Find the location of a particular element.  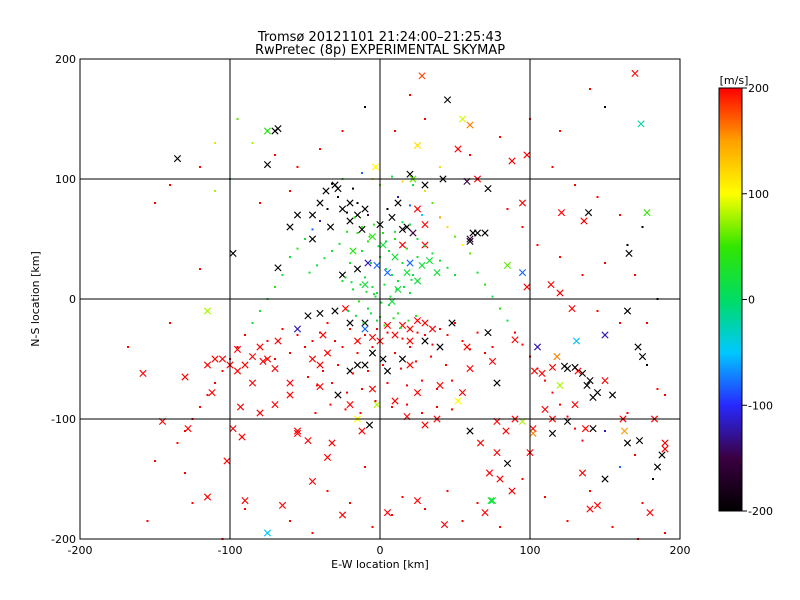

colorbar-tick-label: -100 is located at coordinates (760, 405).